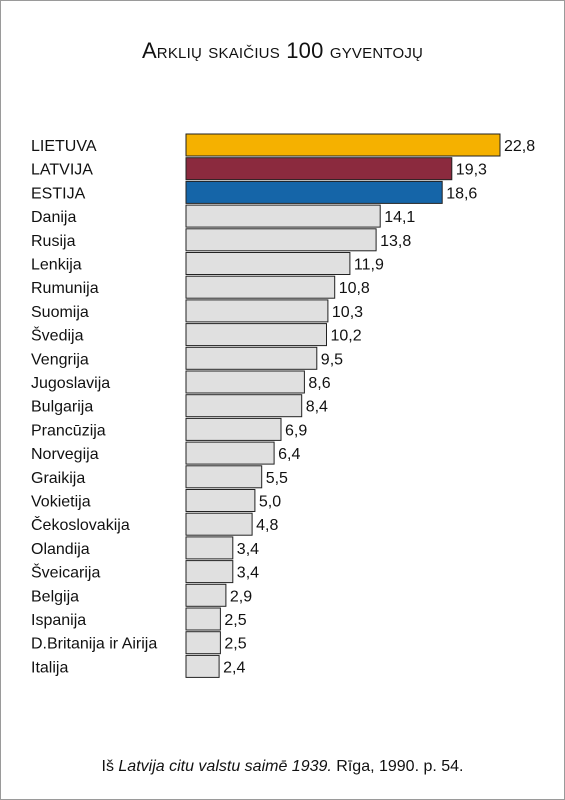 The image size is (565, 800). I want to click on value-label-vokietija: 5,0, so click(270, 502).